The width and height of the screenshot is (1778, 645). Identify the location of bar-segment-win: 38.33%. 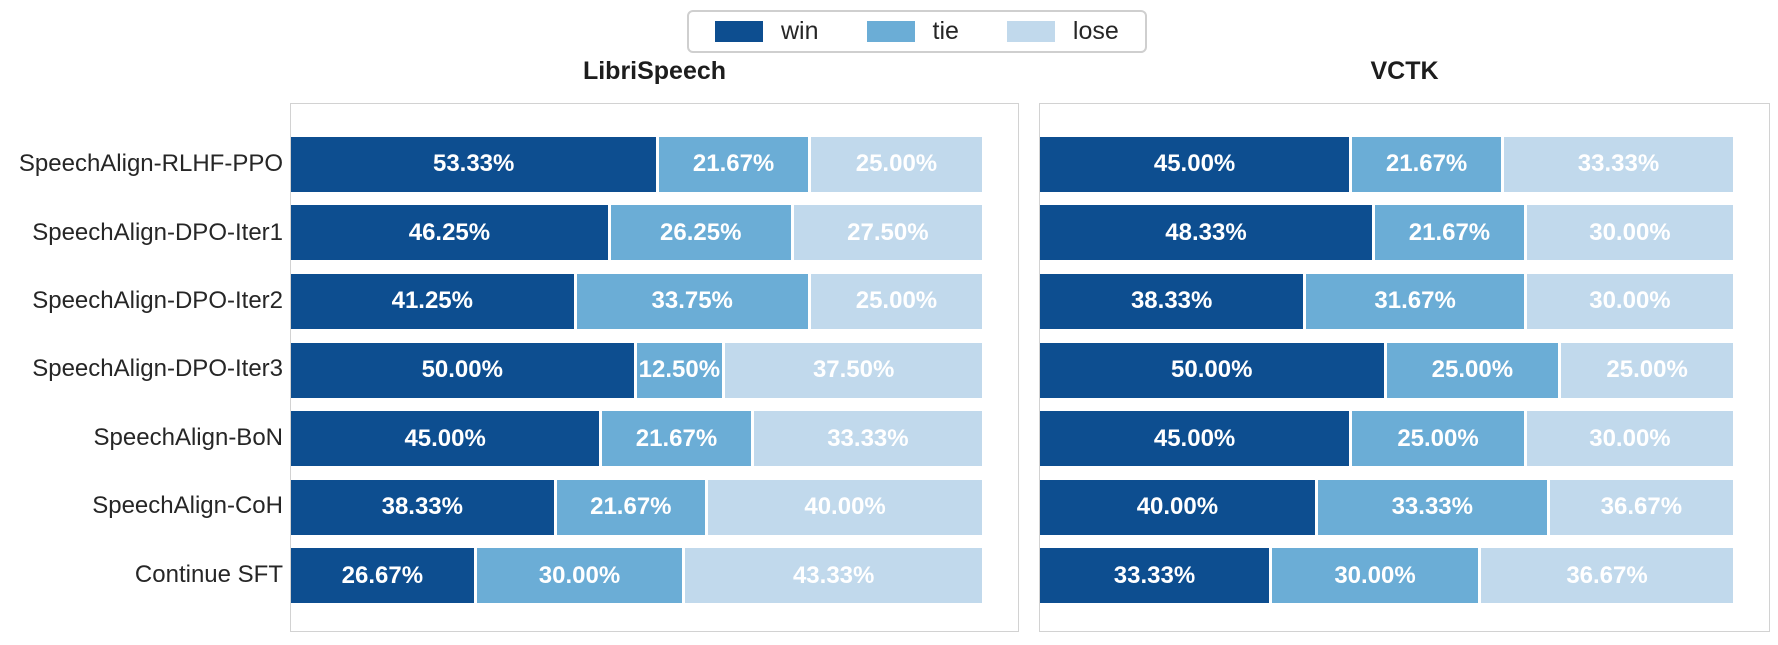
(1172, 301).